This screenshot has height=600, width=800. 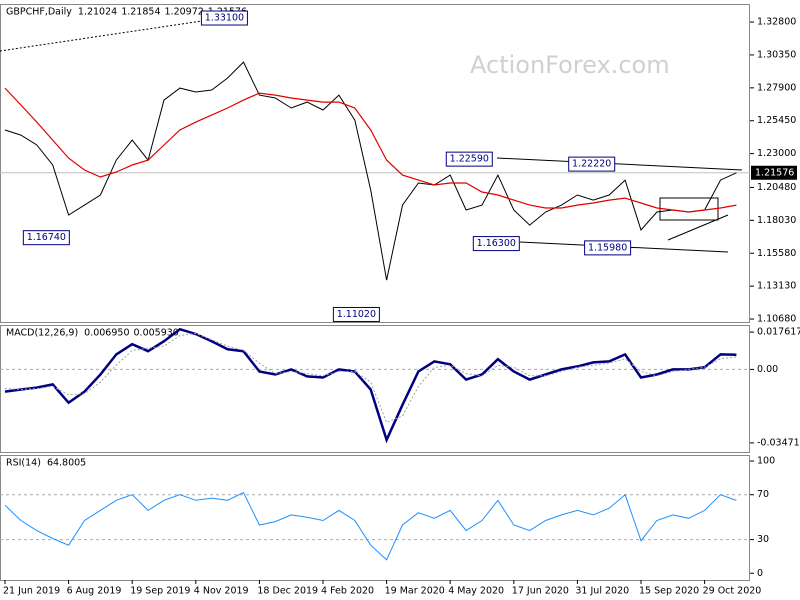 What do you see at coordinates (160, 591) in the screenshot?
I see `x-tick-label: 19 Sep 2019` at bounding box center [160, 591].